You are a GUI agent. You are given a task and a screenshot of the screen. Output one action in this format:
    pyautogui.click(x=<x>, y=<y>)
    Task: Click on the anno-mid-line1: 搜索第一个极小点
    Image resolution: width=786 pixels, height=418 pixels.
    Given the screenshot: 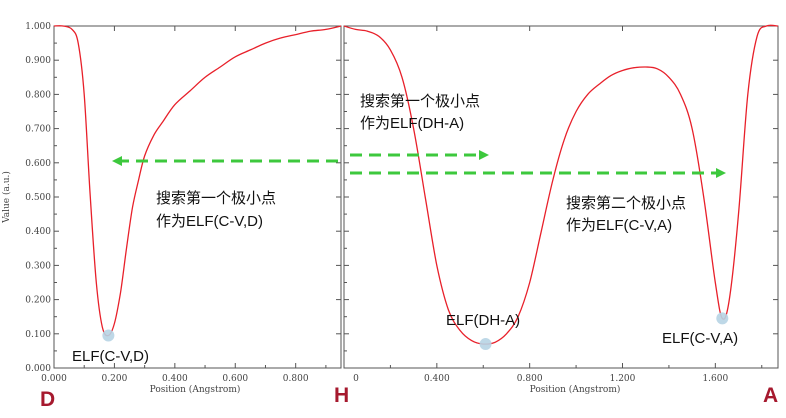 What is the action you would take?
    pyautogui.click(x=420, y=101)
    